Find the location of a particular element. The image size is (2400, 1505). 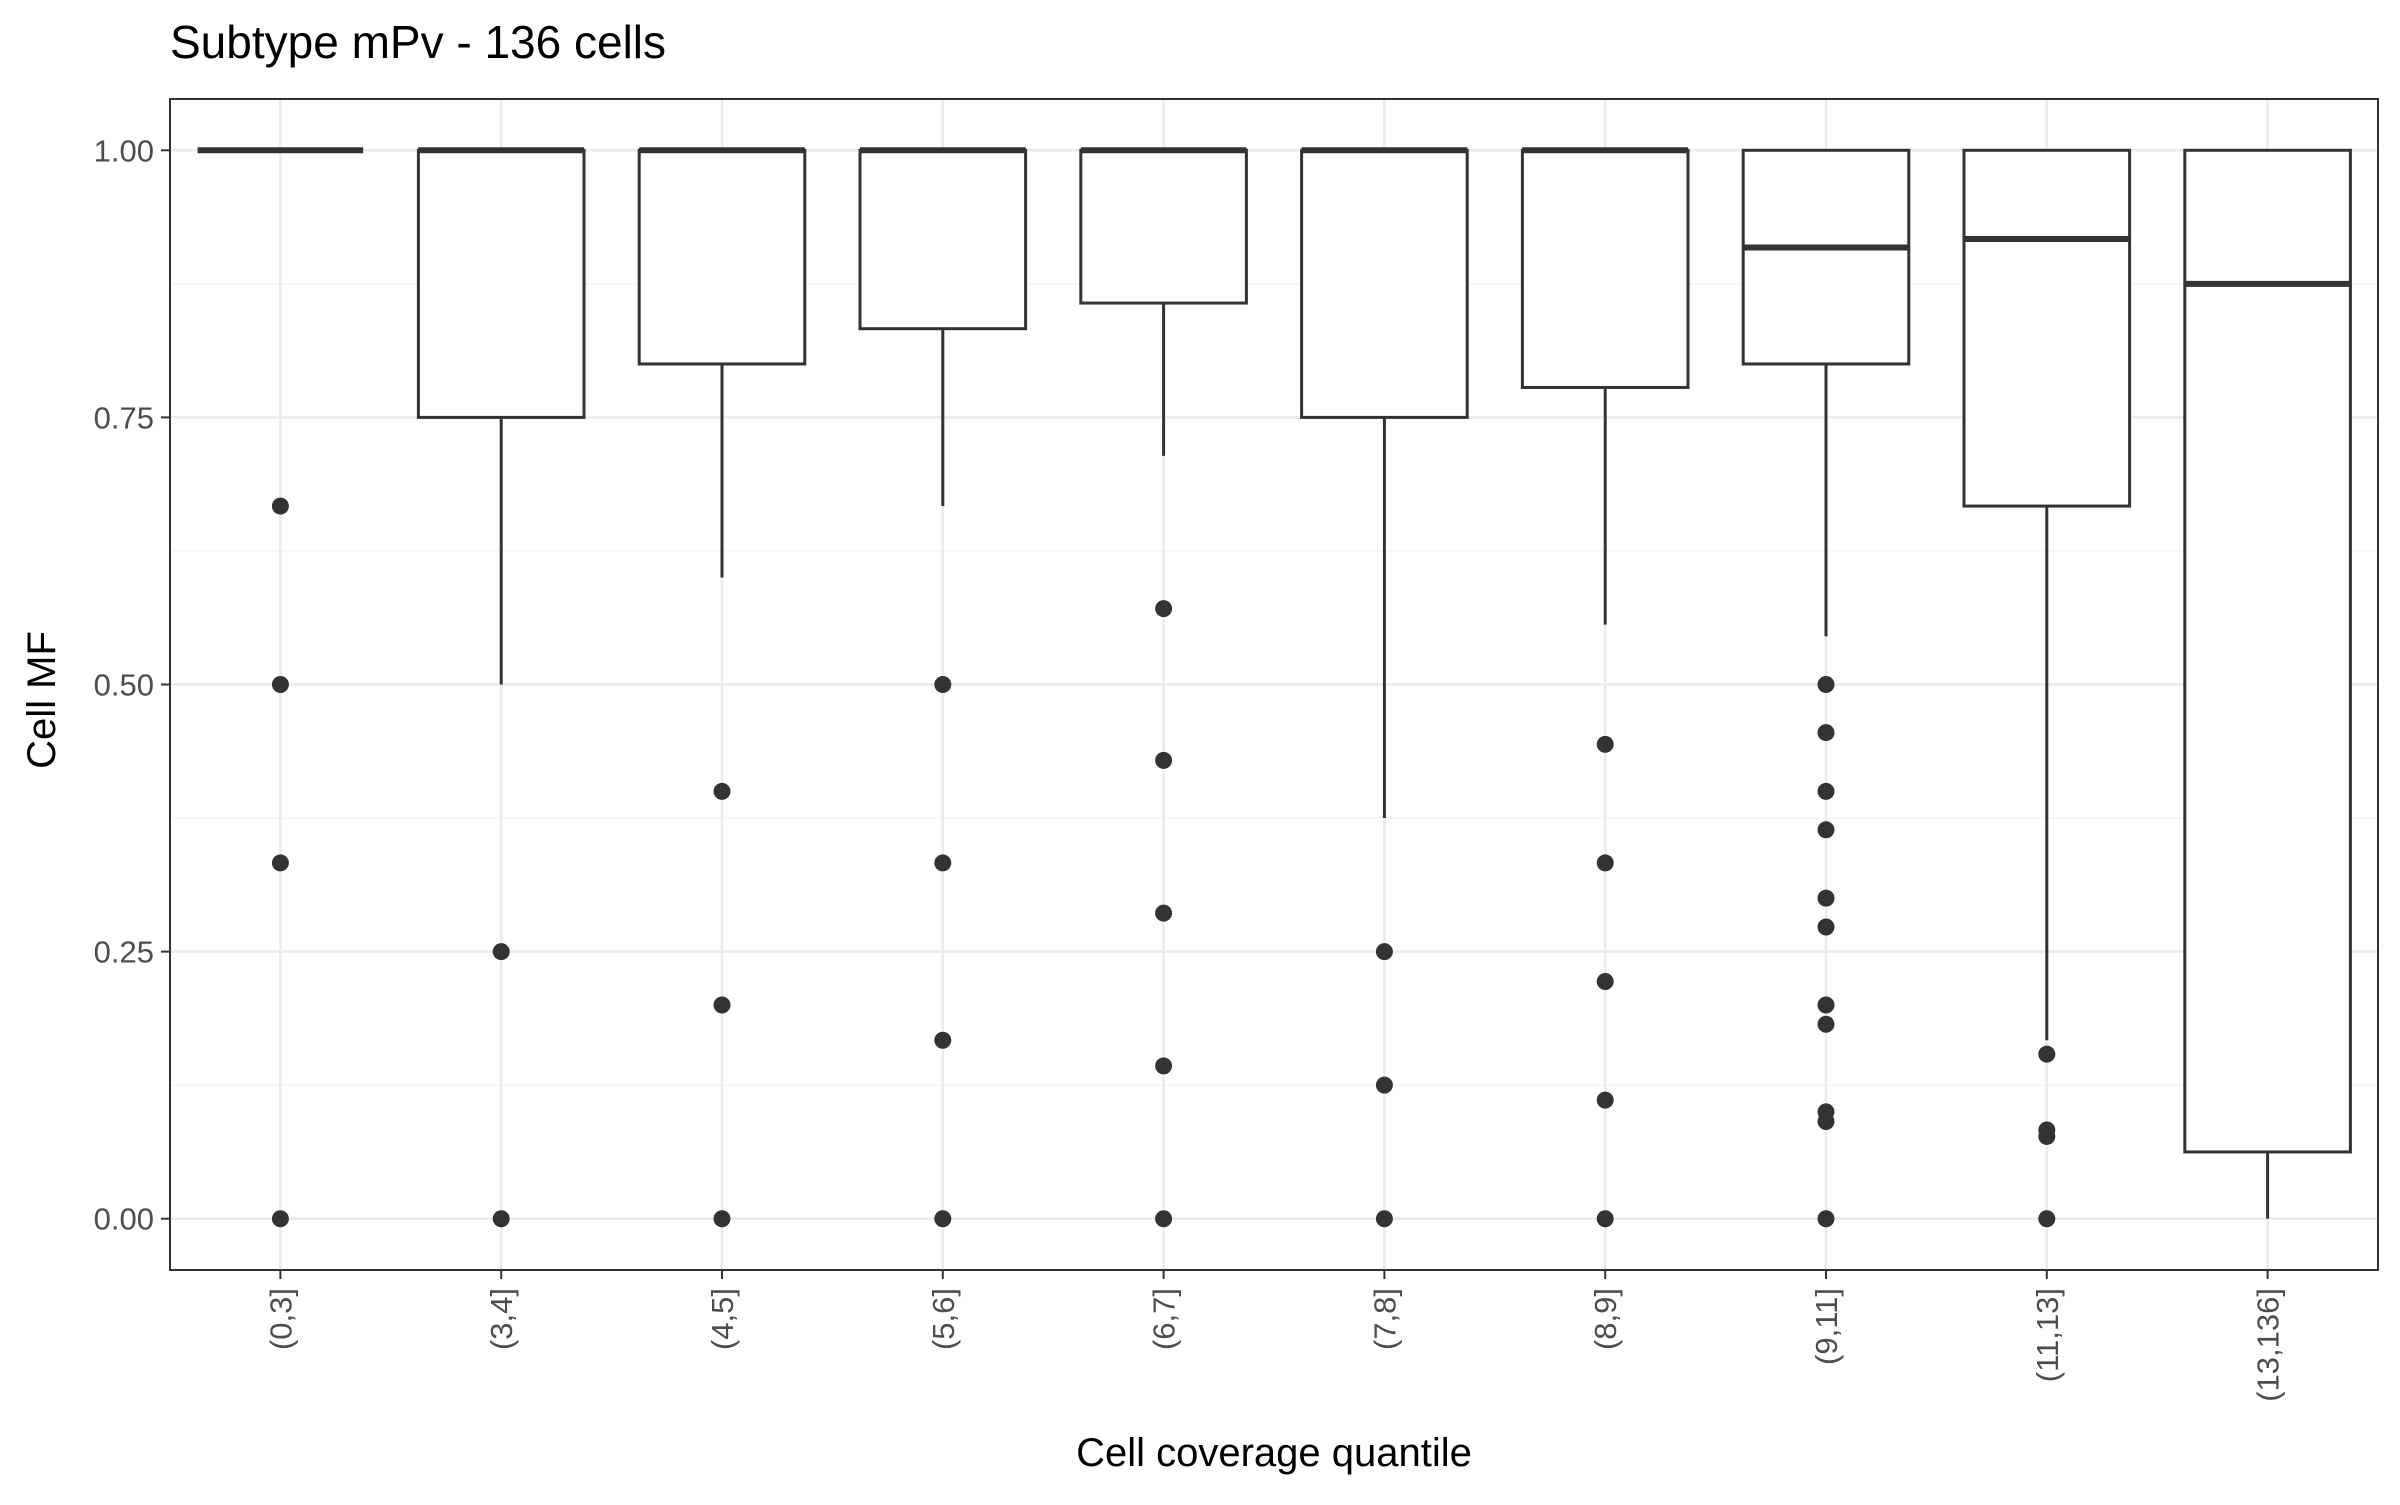

y-tick-label: 0.25 is located at coordinates (124, 952).